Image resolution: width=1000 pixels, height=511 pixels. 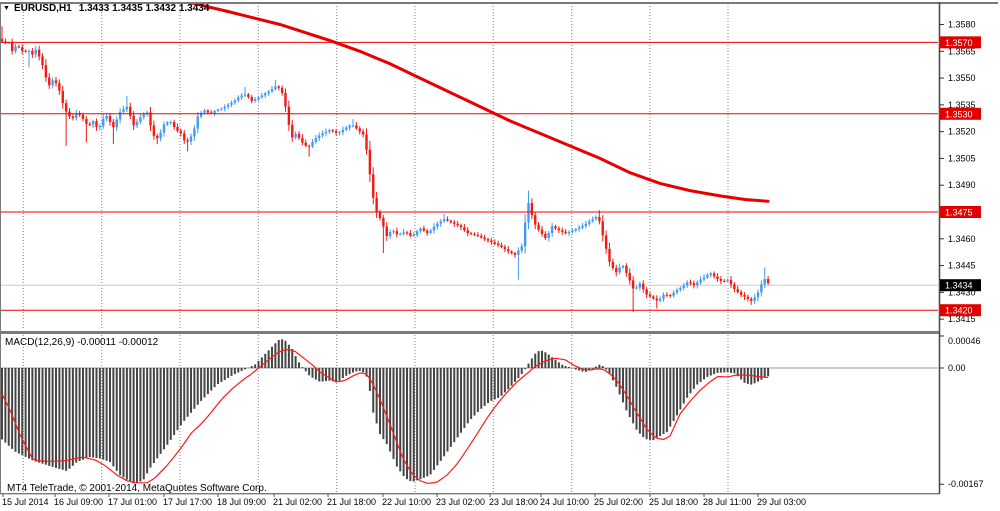 What do you see at coordinates (25, 502) in the screenshot?
I see `time-axis-label: 15 Jul 2014` at bounding box center [25, 502].